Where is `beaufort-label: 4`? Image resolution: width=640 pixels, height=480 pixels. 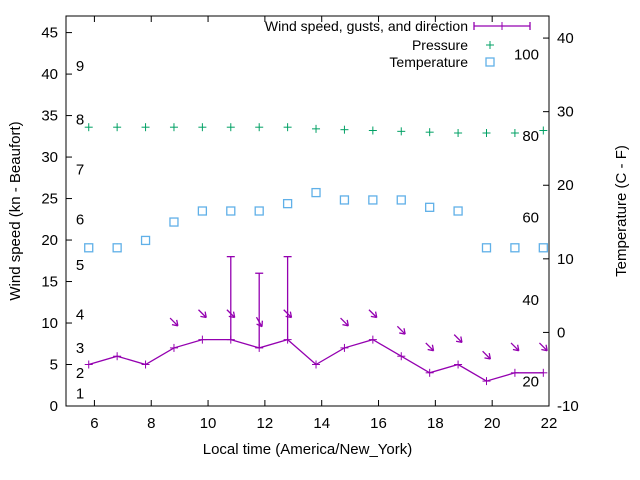 beaufort-label: 4 is located at coordinates (80, 315).